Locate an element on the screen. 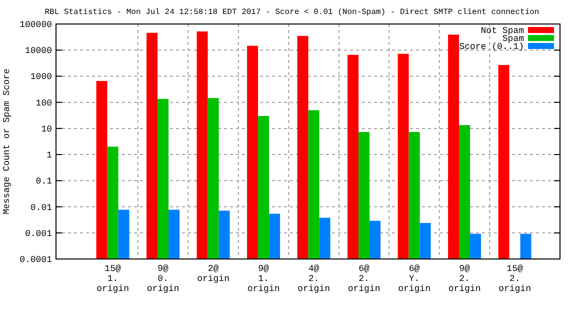 Image resolution: width=576 pixels, height=324 pixels. legend-label: Score (0..1) is located at coordinates (491, 47).